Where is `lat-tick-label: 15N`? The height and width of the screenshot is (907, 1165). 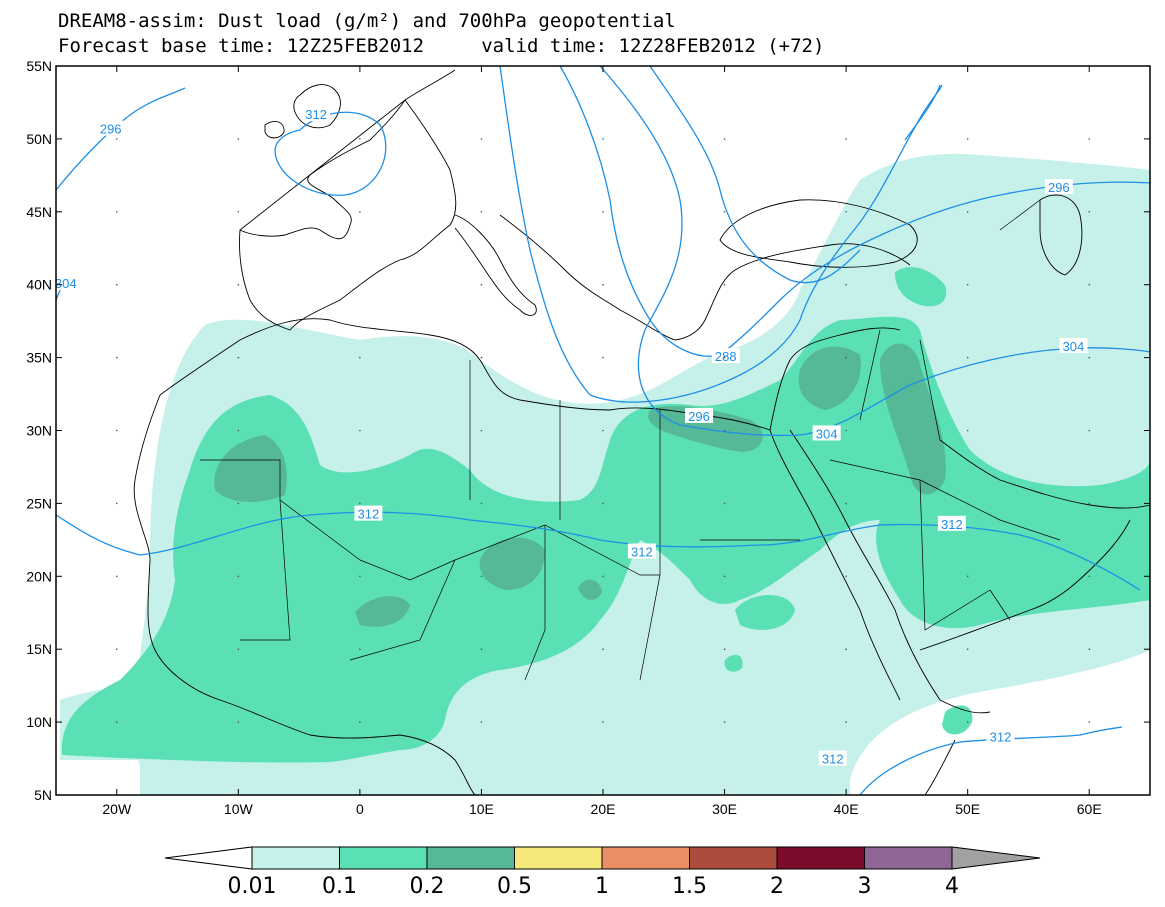 lat-tick-label: 15N is located at coordinates (39, 649).